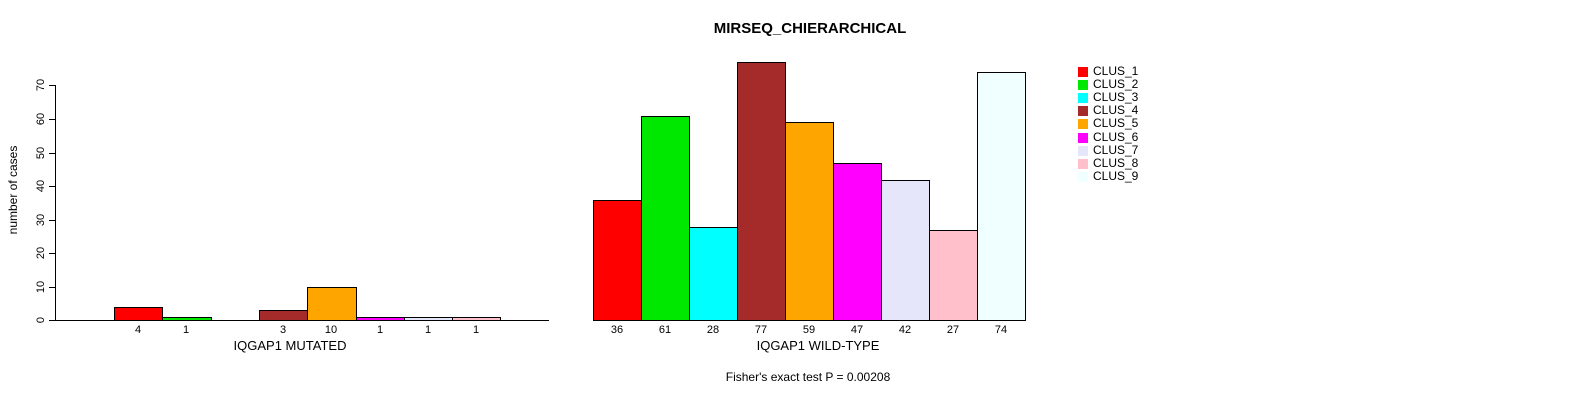 The image size is (1590, 400). Describe the element at coordinates (953, 330) in the screenshot. I see `bar-value-label: 27` at that location.